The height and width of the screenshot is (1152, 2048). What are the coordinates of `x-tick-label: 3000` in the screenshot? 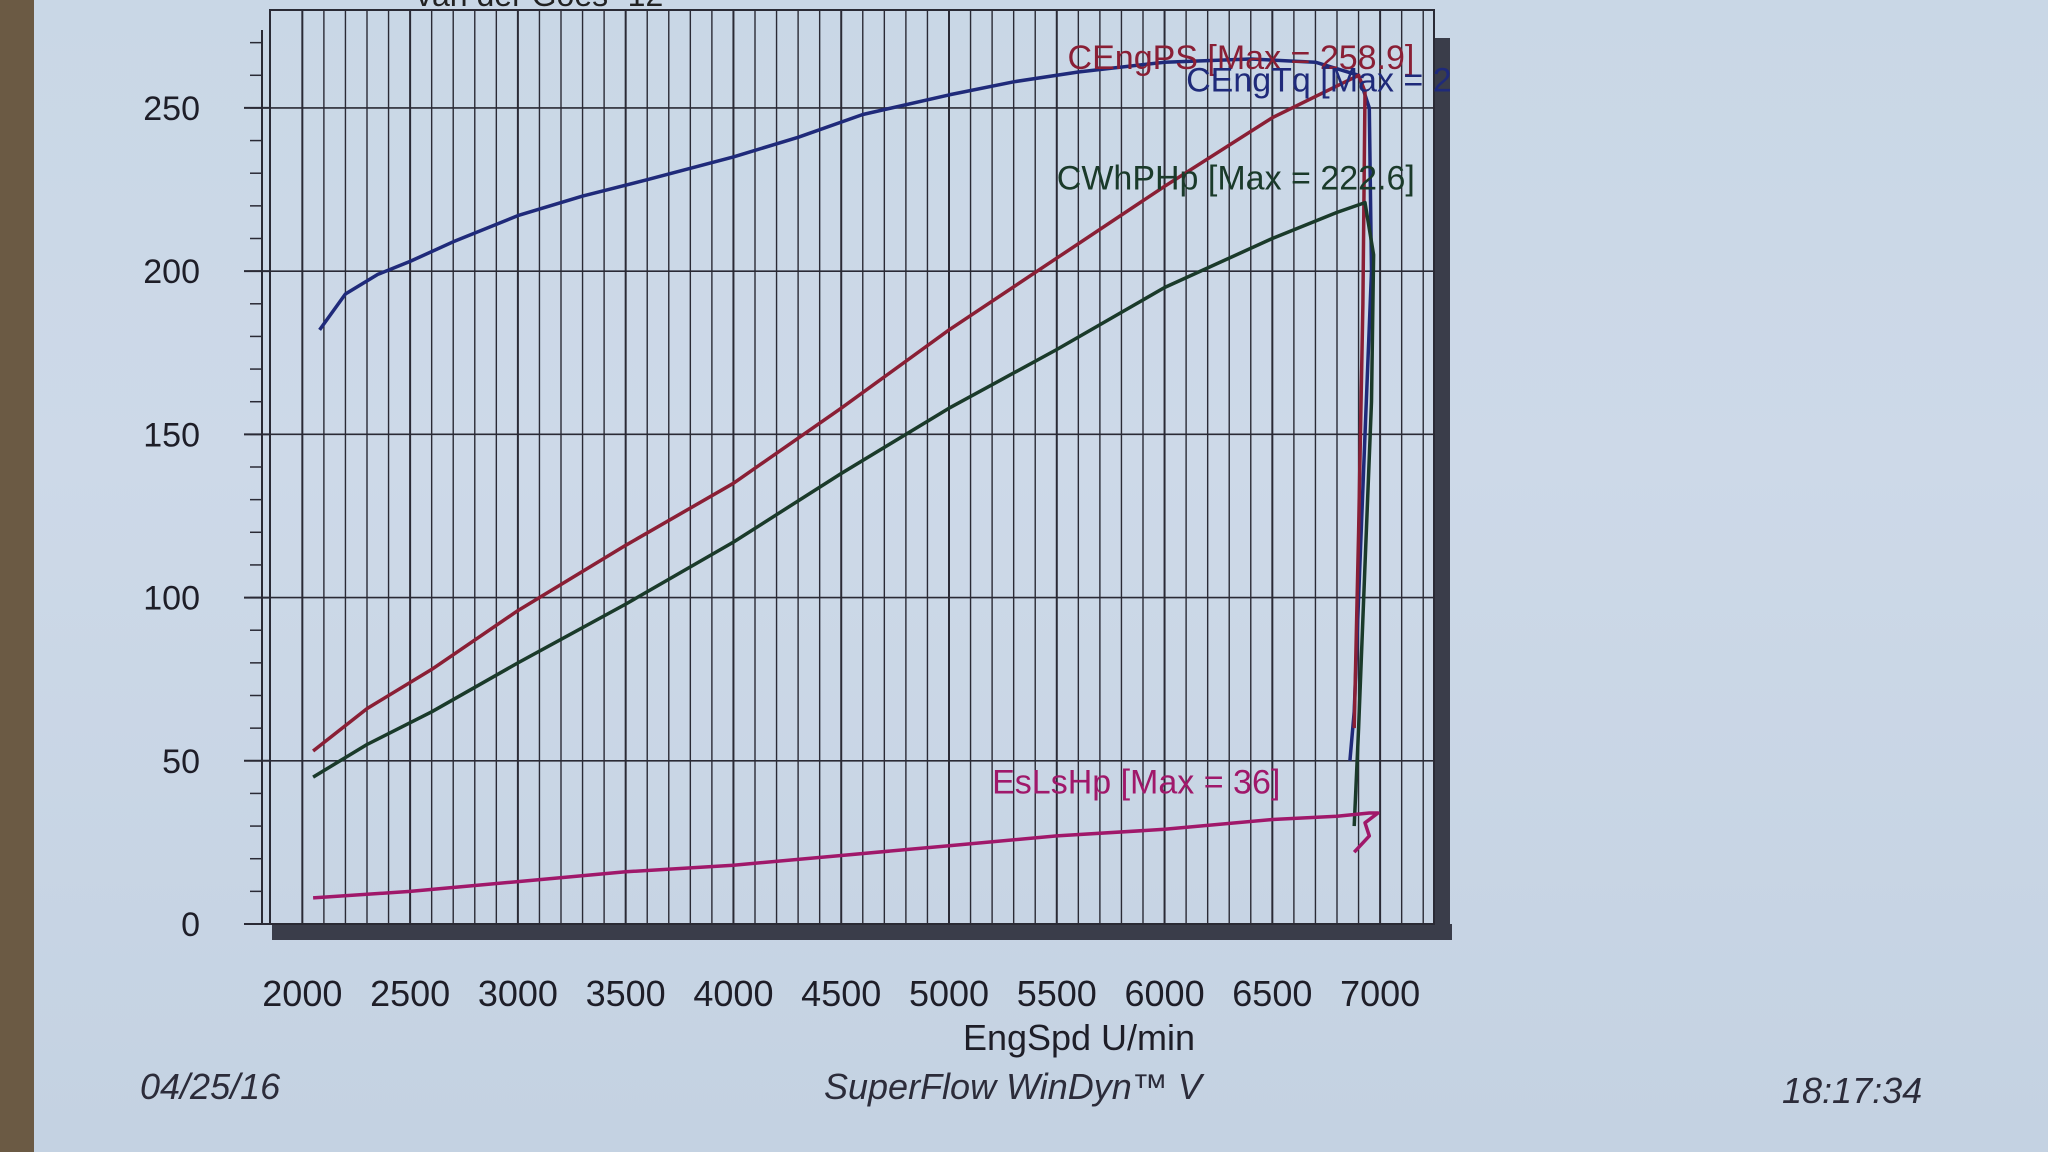 It's located at (518, 993).